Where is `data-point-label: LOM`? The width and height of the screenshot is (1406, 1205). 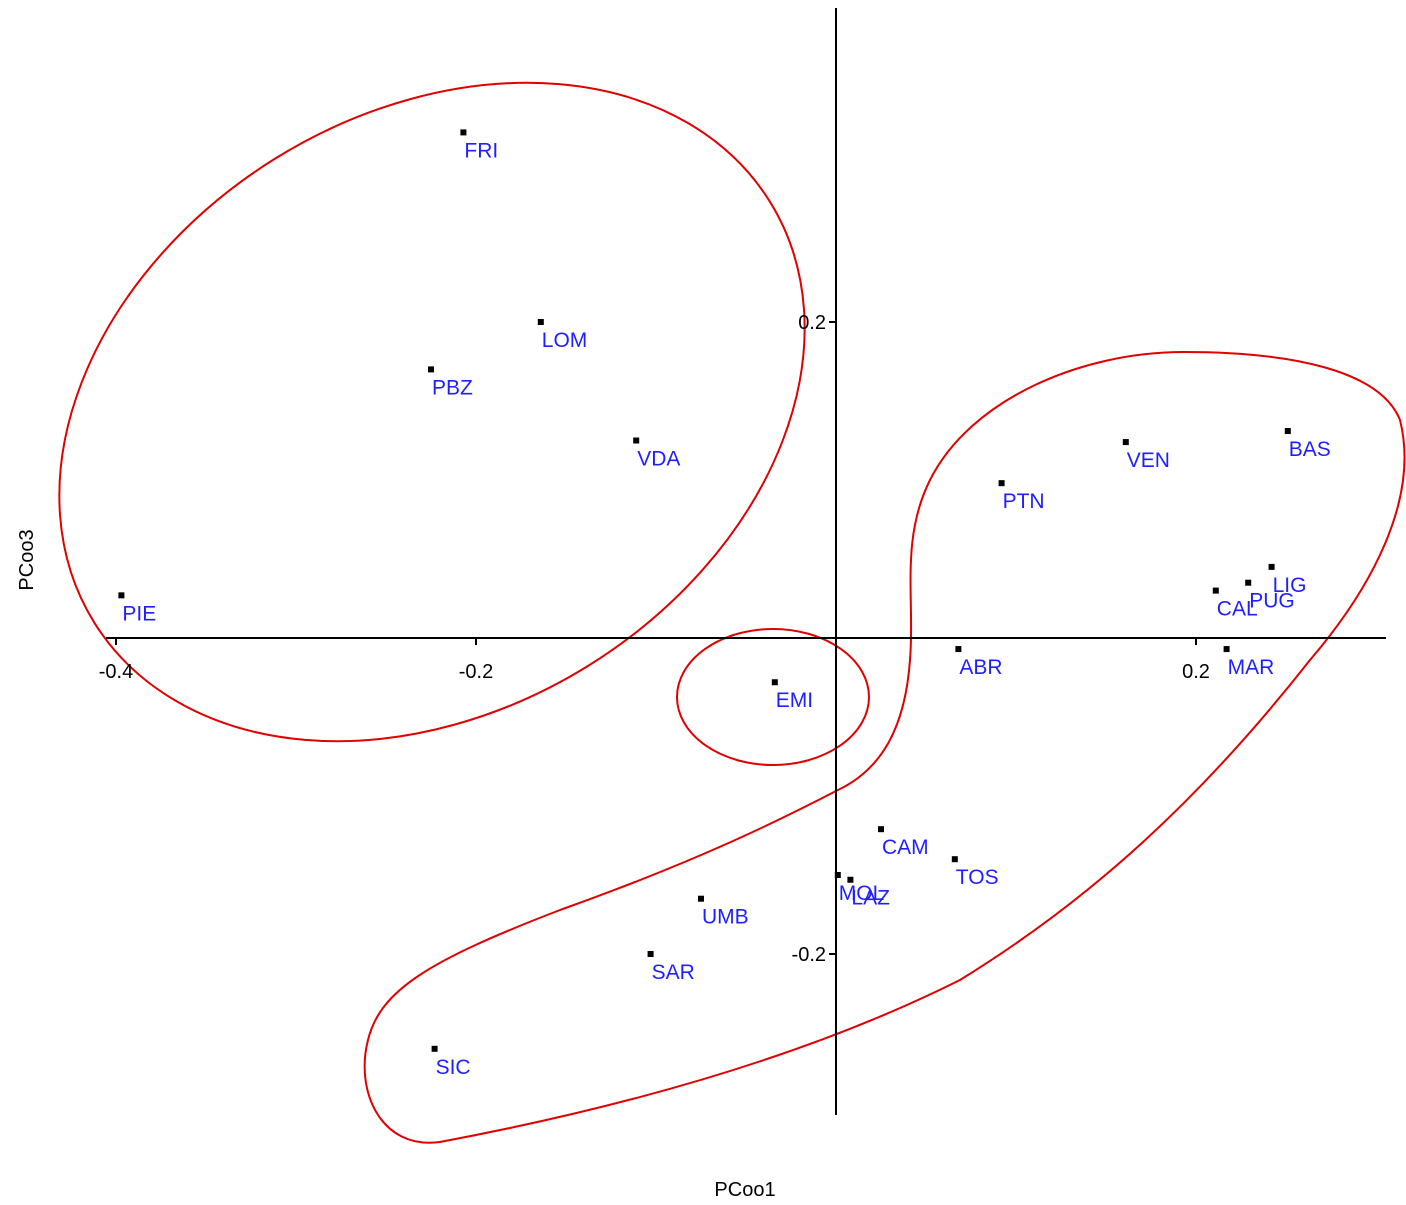 data-point-label: LOM is located at coordinates (565, 340).